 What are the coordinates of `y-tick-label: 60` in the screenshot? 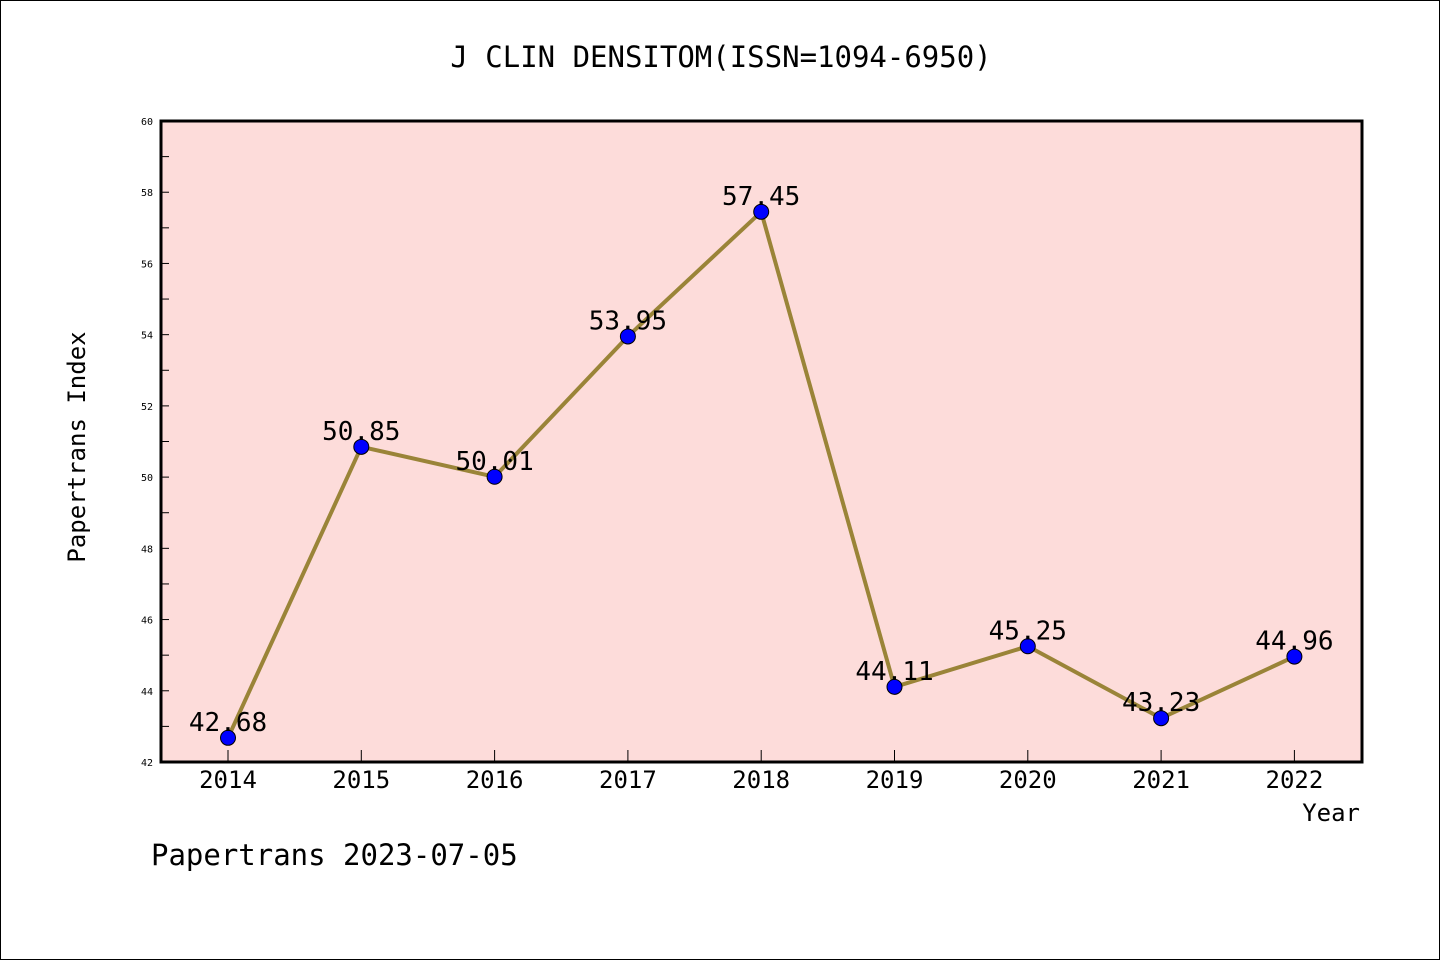 It's located at (147, 122).